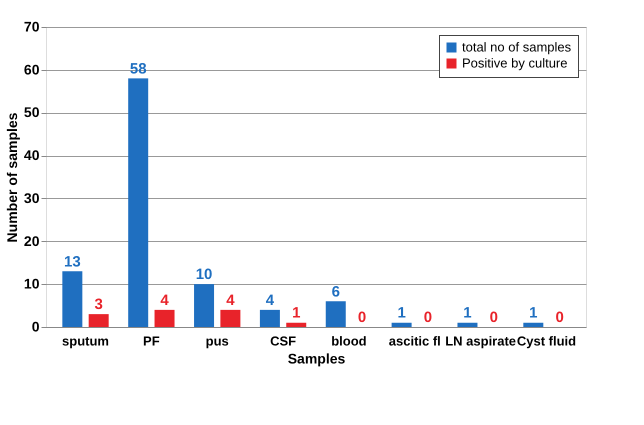 This screenshot has height=425, width=644. Describe the element at coordinates (204, 275) in the screenshot. I see `data-label: 10` at that location.